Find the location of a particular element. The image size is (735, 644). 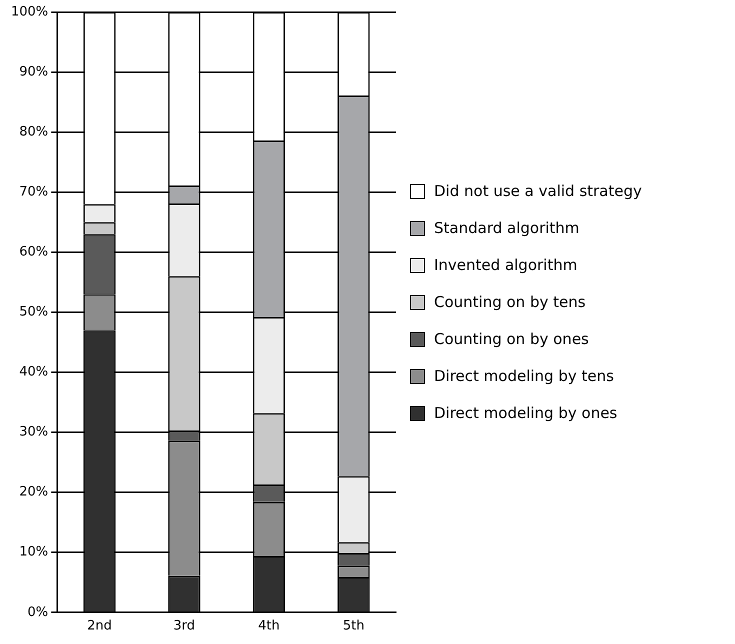

y-tick-label: 30% is located at coordinates (33, 432).